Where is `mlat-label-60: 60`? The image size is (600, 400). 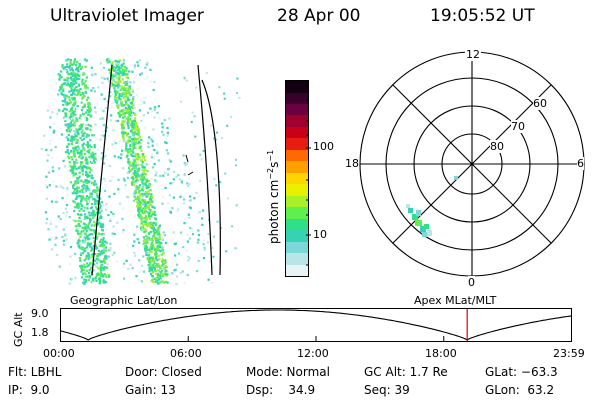 mlat-label-60: 60 is located at coordinates (540, 103).